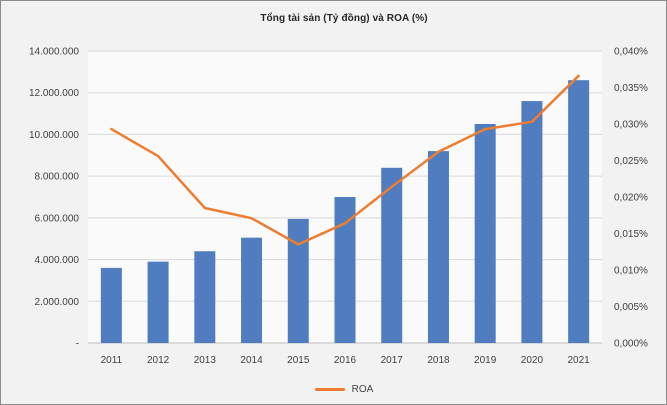 The width and height of the screenshot is (667, 405). What do you see at coordinates (579, 360) in the screenshot?
I see `x-axis-label-2021: 2021` at bounding box center [579, 360].